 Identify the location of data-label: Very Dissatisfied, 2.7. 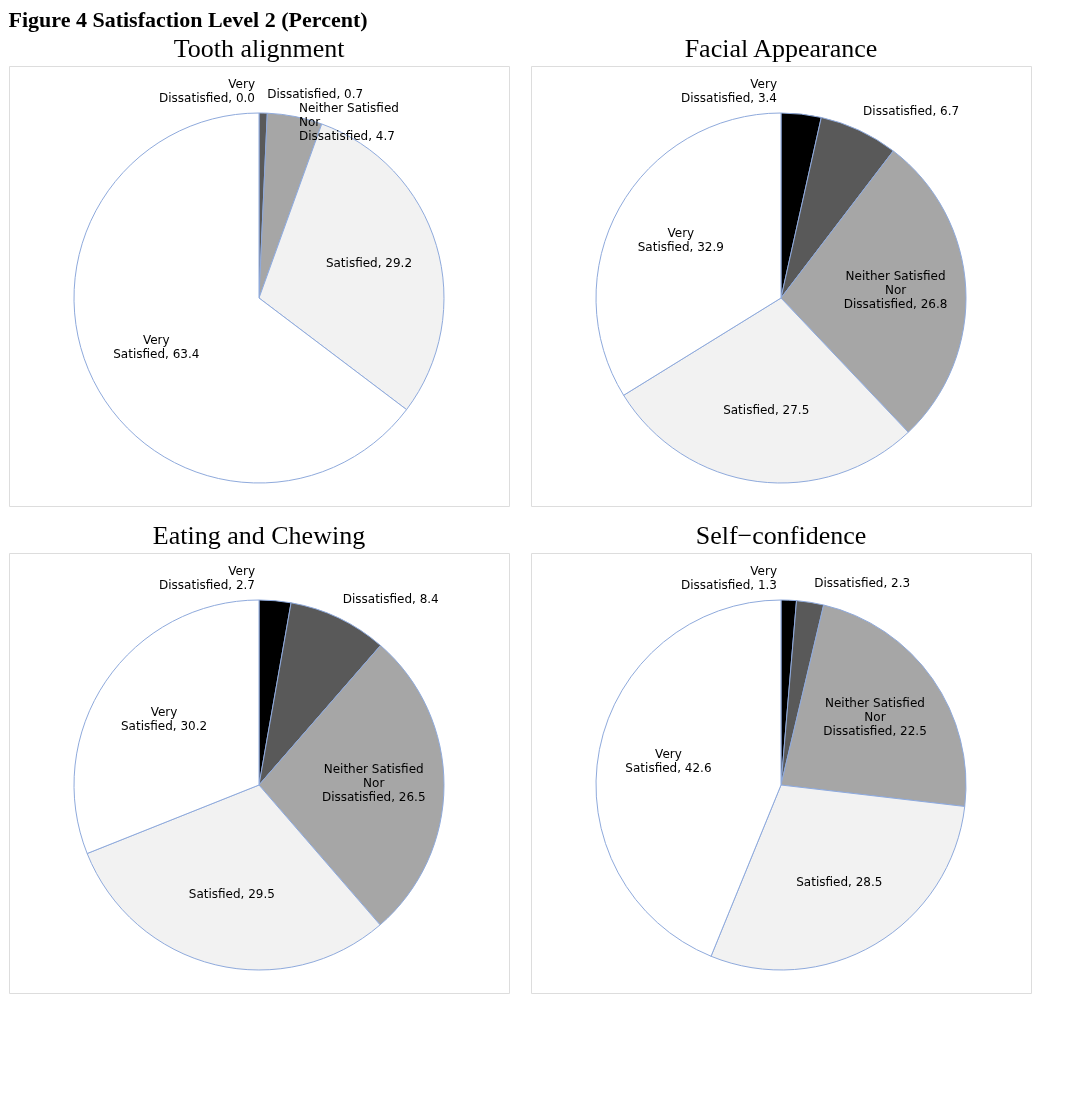
(207, 578).